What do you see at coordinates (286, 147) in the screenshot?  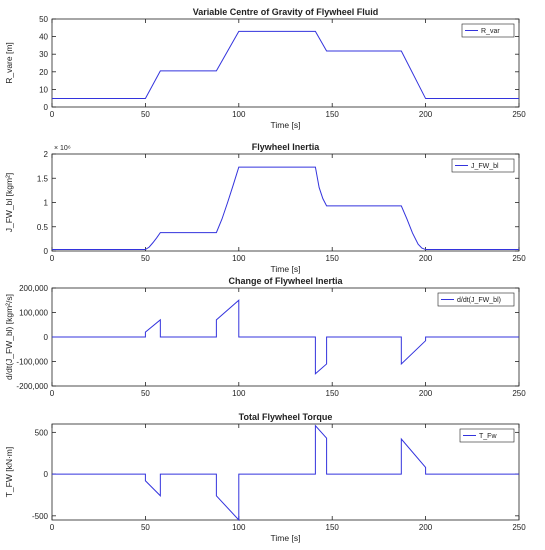 I see `chart-title: Flywheel Inertia` at bounding box center [286, 147].